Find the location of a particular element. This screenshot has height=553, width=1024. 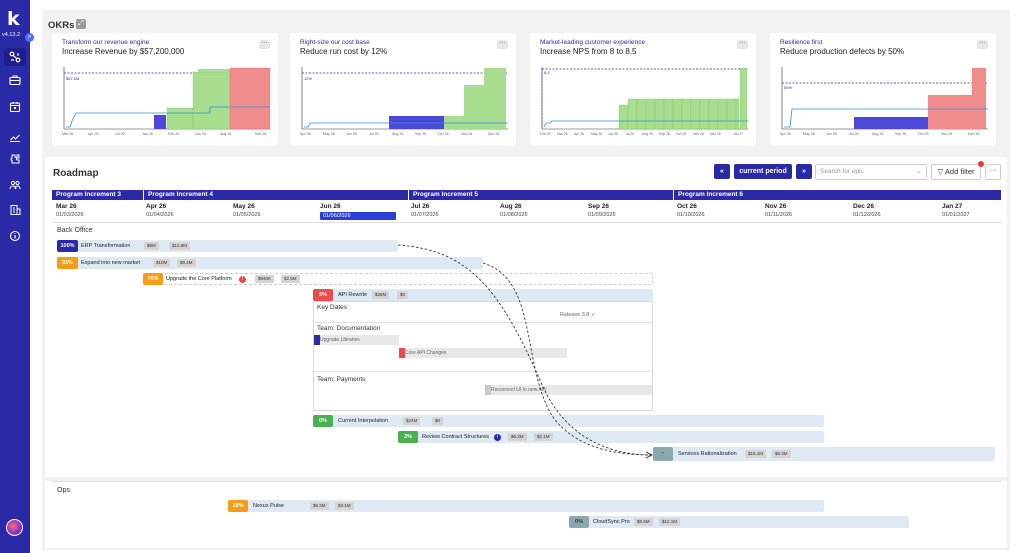

month-label: Jun 26 is located at coordinates (330, 206).